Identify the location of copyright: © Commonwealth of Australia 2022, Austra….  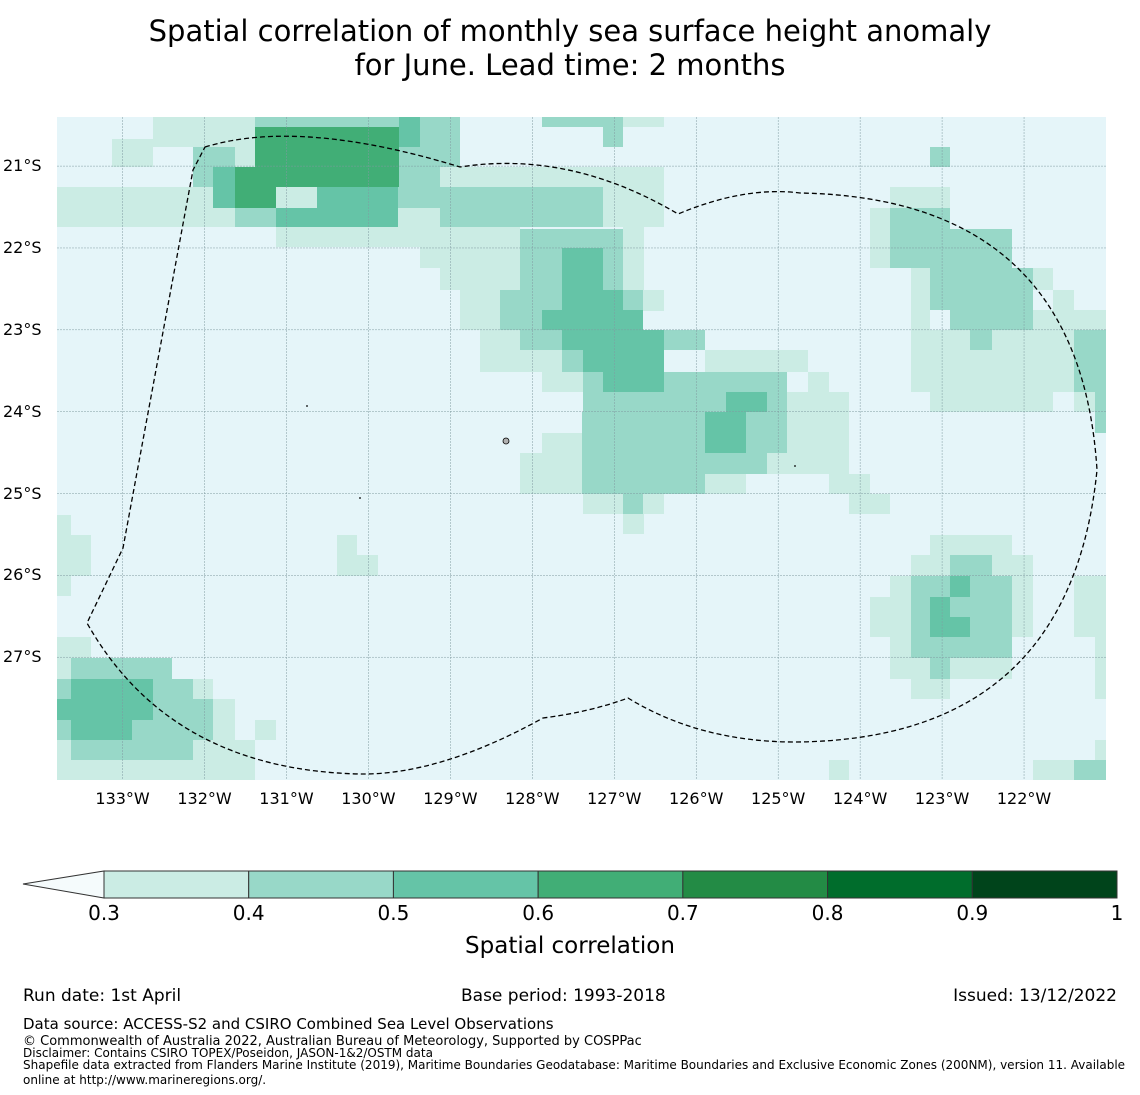
(332, 1041).